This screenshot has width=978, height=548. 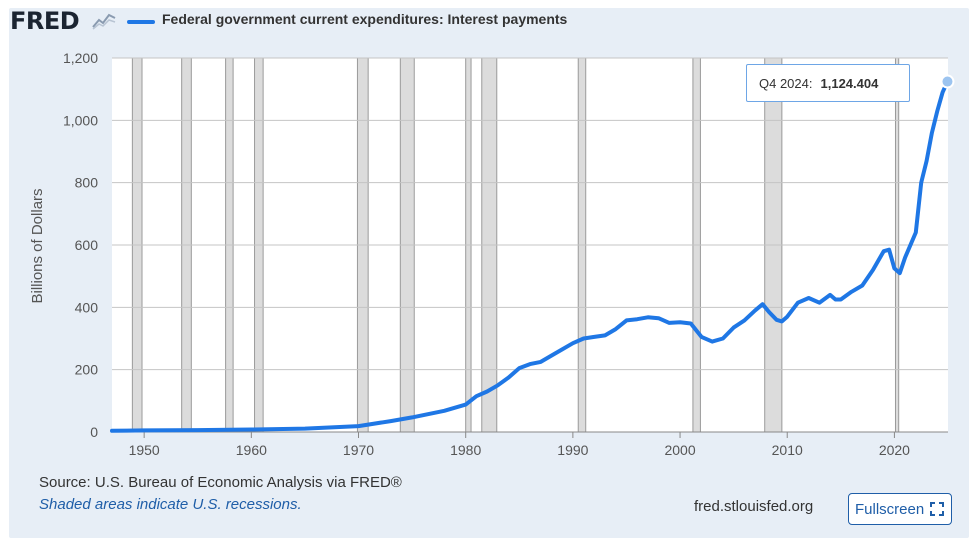 I want to click on line-chart-icon, so click(x=104, y=21).